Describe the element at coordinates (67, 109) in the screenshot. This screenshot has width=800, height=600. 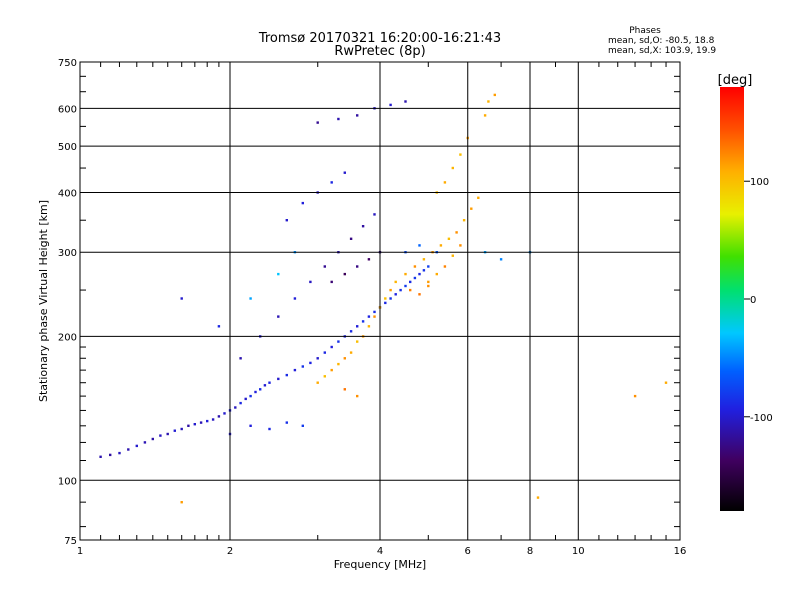
I see `y-tick-label: 600` at that location.